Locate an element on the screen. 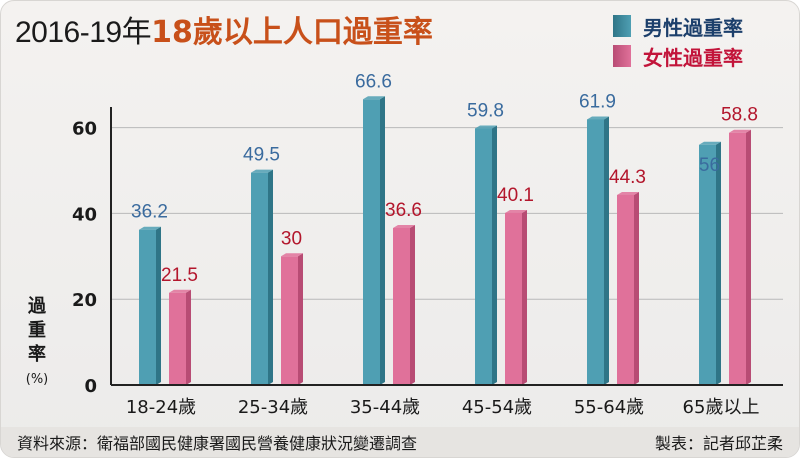 The width and height of the screenshot is (800, 458). y-tick-label-60: 60 is located at coordinates (84, 129).